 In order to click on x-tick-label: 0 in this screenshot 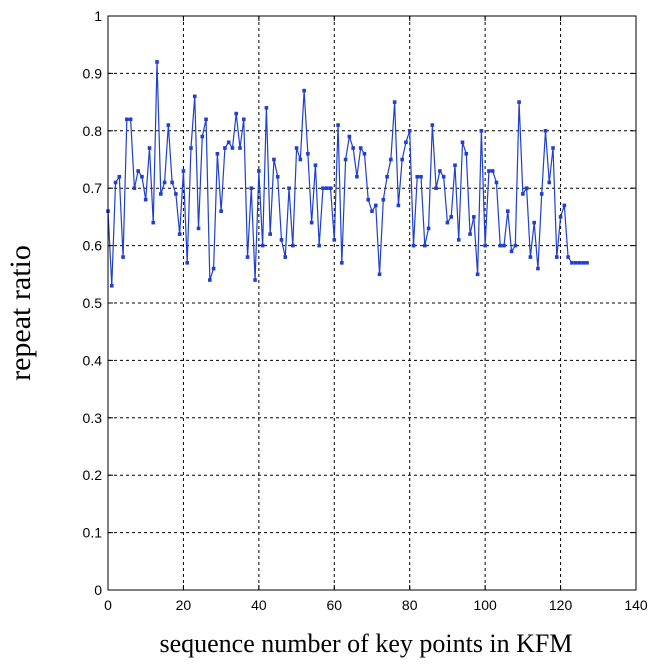, I will do `click(108, 605)`.